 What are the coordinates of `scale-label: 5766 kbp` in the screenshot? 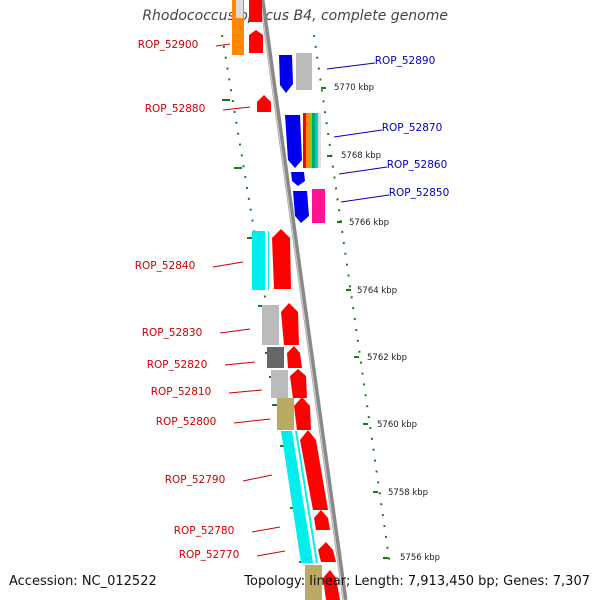 It's located at (369, 223).